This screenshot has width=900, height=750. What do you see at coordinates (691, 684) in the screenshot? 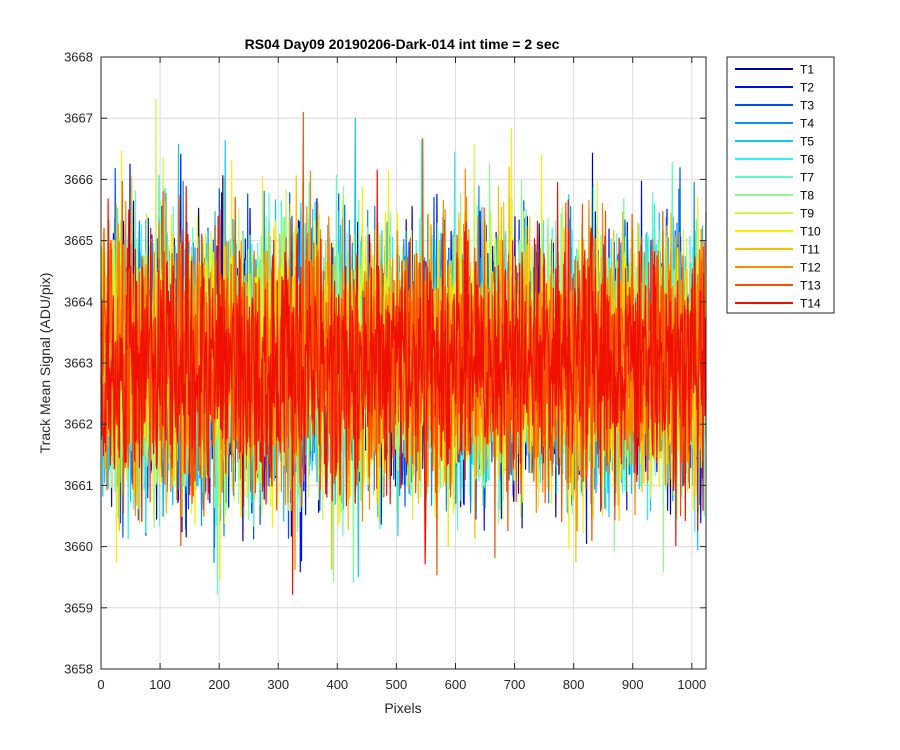
I see `x-tick-label: 1000` at bounding box center [691, 684].